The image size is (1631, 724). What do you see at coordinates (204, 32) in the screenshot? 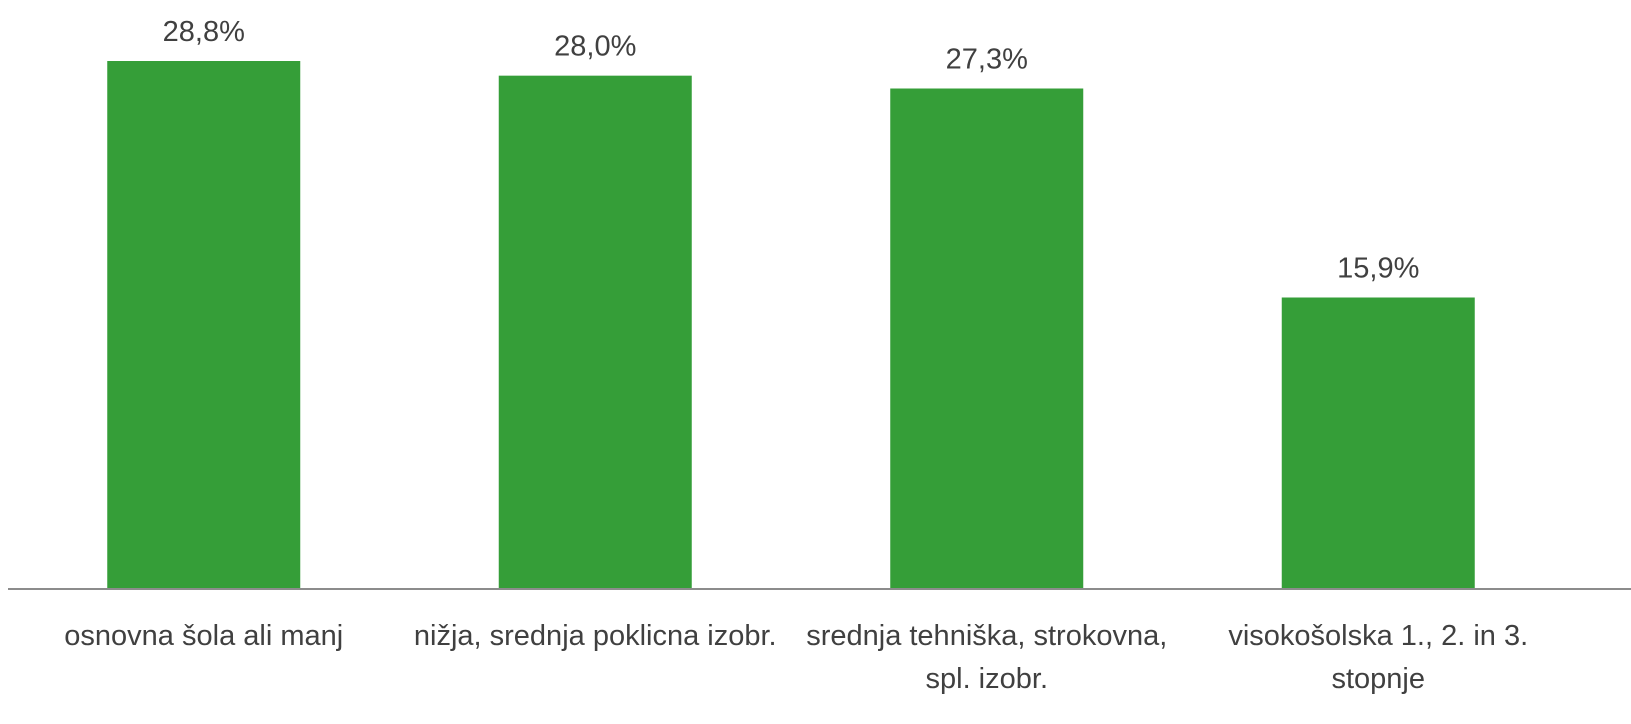
I see `value-label: 28,8%` at bounding box center [204, 32].